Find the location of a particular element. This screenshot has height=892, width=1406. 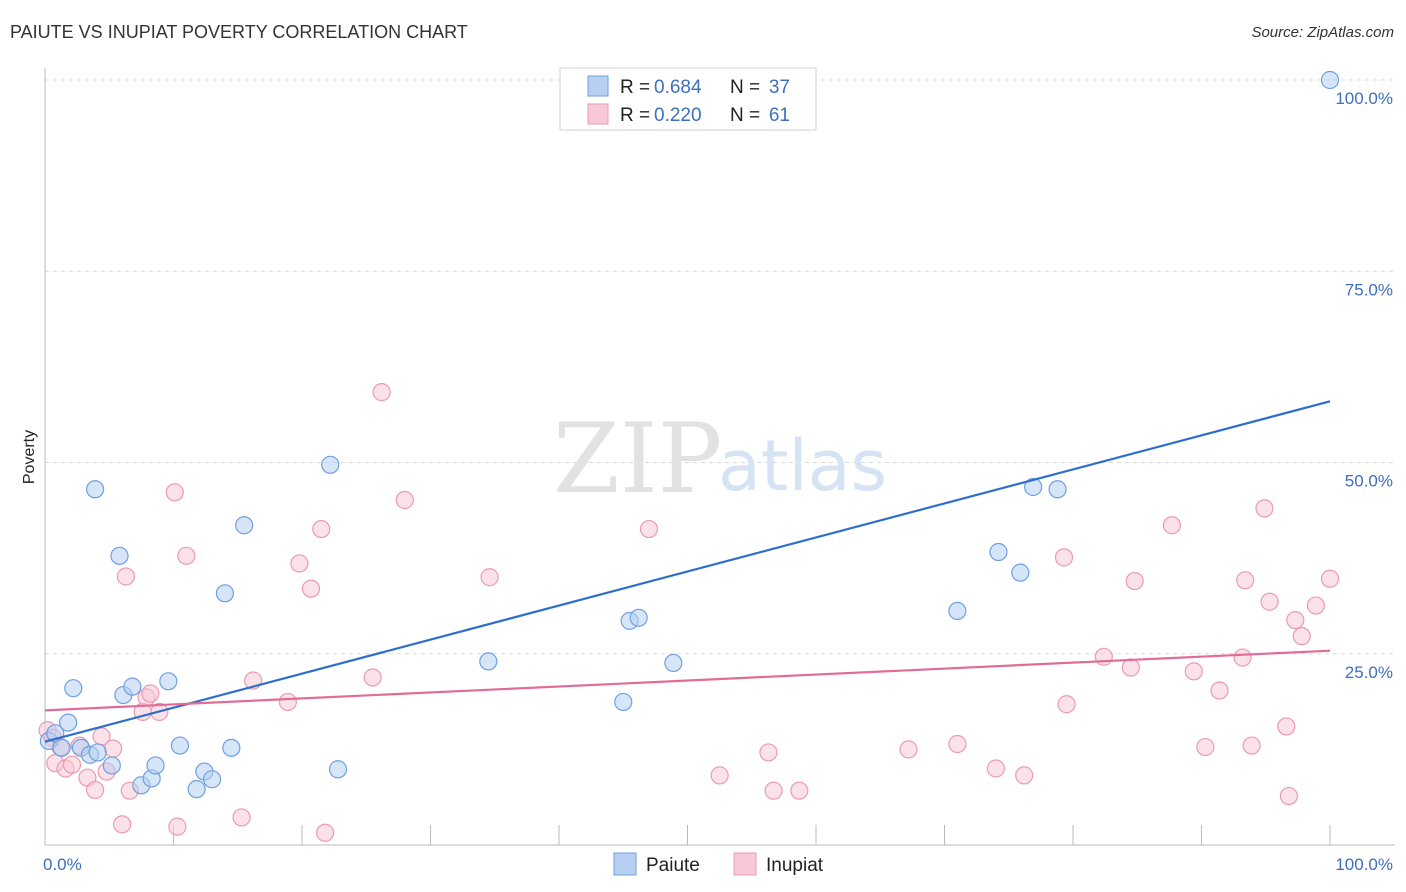

x-tick-label: 100.0% is located at coordinates (1364, 864).